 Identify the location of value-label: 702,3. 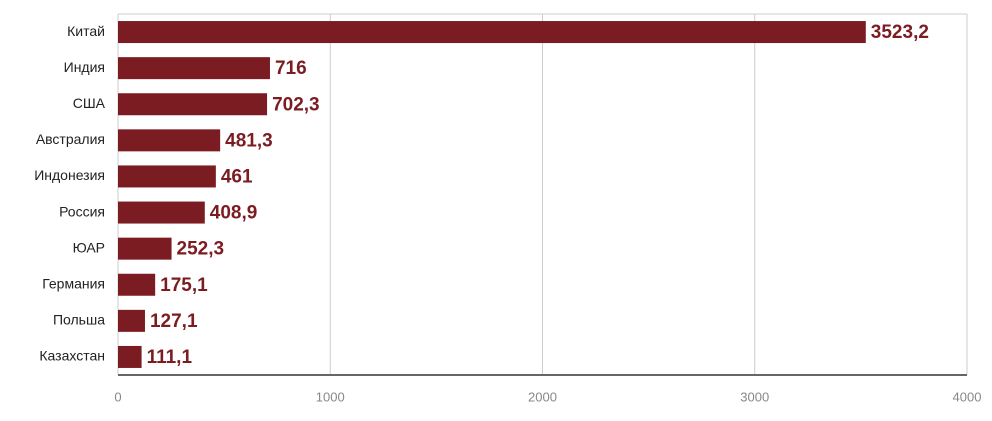
(296, 104).